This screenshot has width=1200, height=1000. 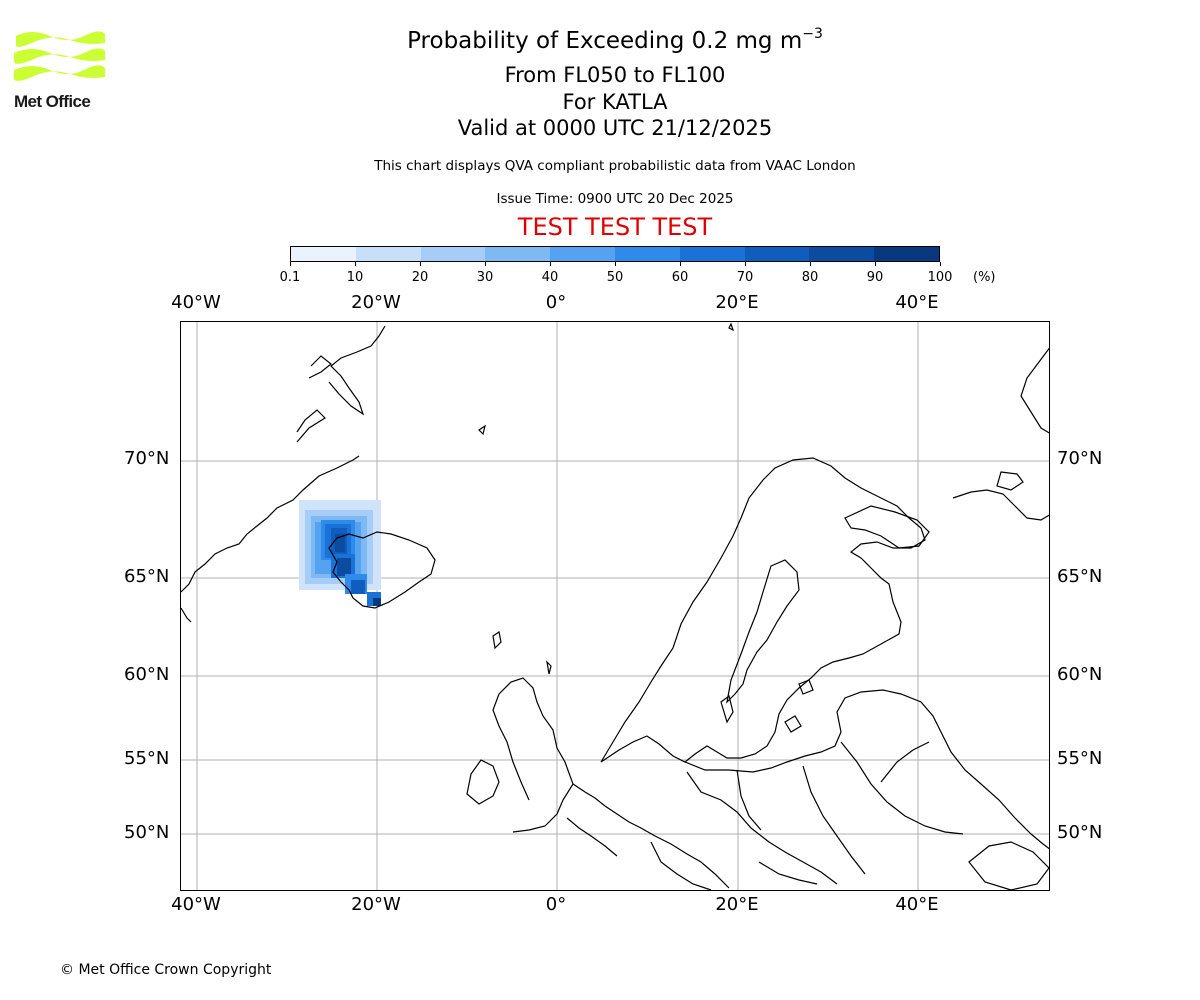 I want to click on iceland-coast, so click(x=382, y=570).